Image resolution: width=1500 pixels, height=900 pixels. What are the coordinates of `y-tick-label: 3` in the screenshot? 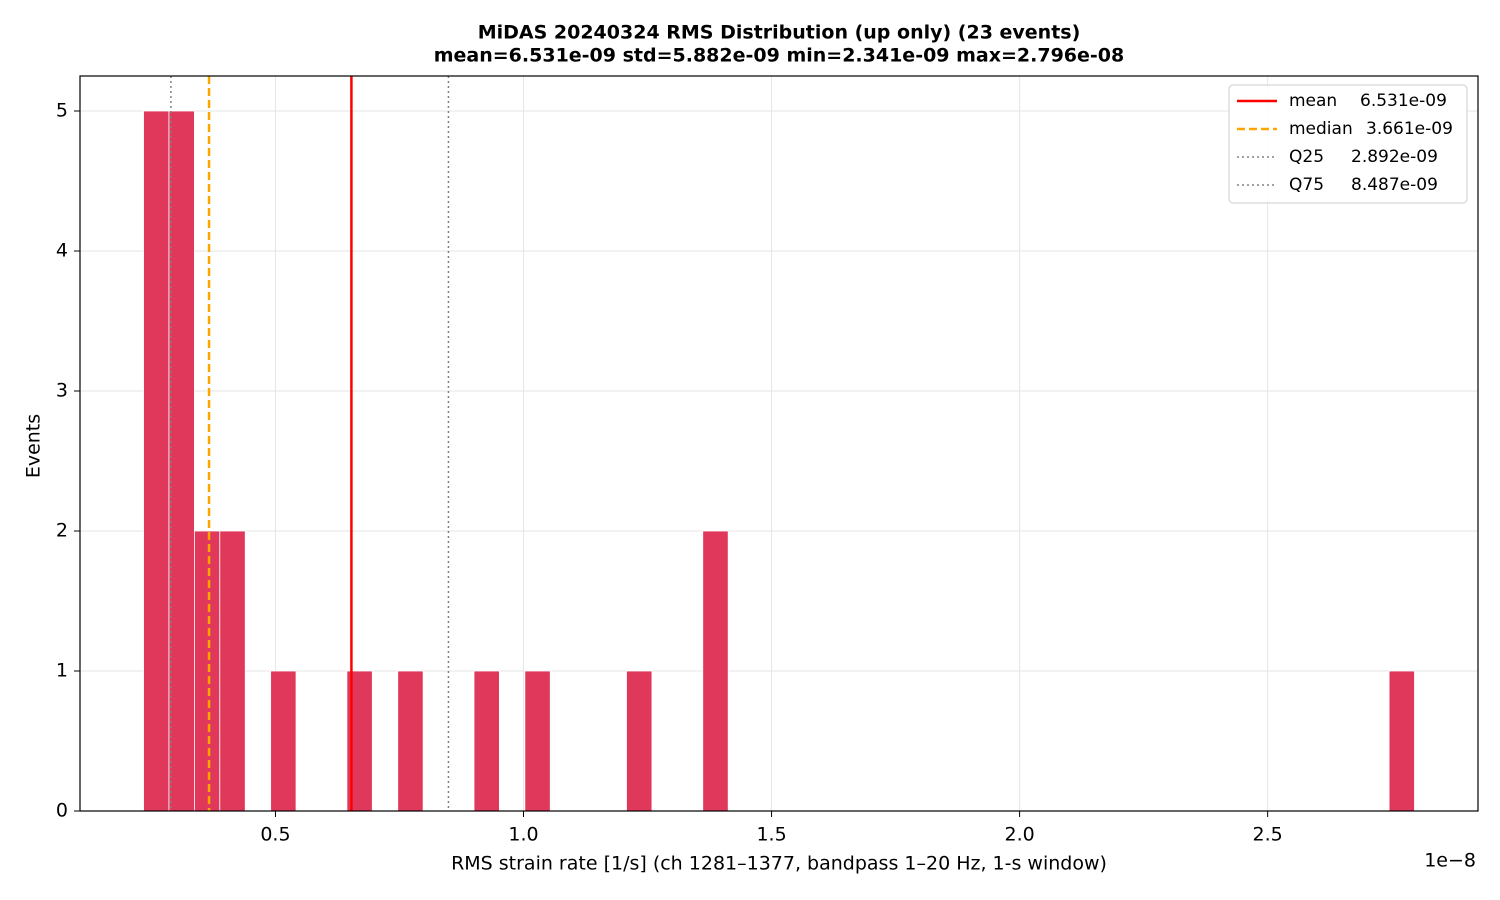 It's located at (62, 391).